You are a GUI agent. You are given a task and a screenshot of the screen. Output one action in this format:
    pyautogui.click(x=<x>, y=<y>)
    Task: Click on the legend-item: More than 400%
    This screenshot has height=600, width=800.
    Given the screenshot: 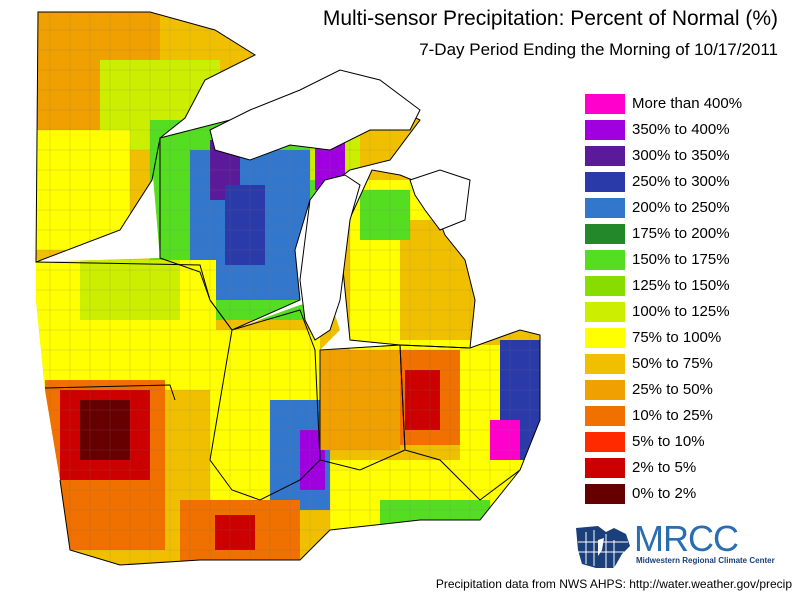 What is the action you would take?
    pyautogui.click(x=685, y=104)
    